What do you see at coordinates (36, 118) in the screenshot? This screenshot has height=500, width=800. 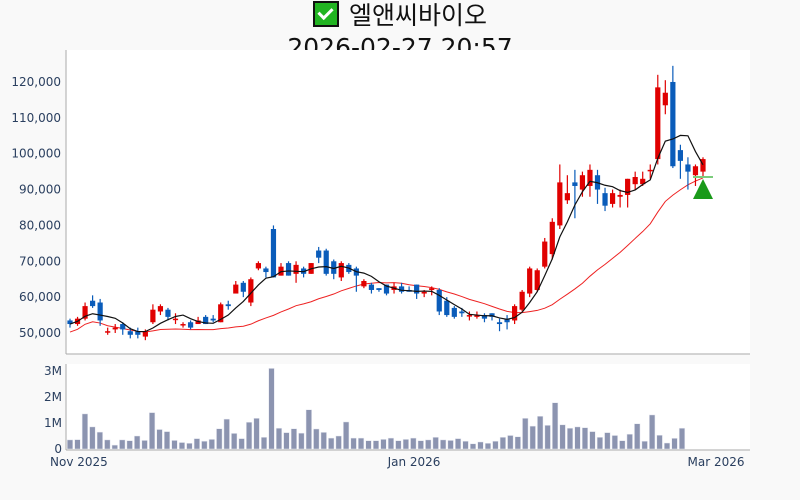 I see `price-tick-label: 110,000` at bounding box center [36, 118].